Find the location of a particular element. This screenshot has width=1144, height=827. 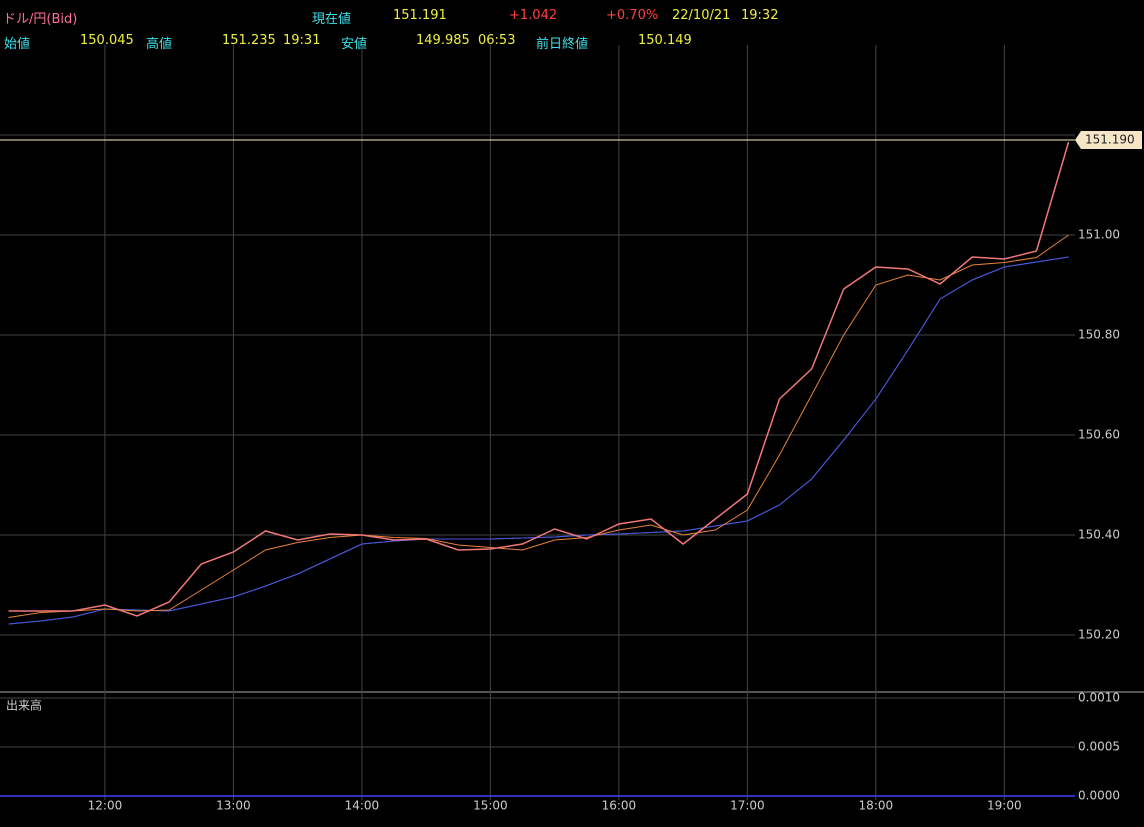

value: 19:32 is located at coordinates (760, 15).